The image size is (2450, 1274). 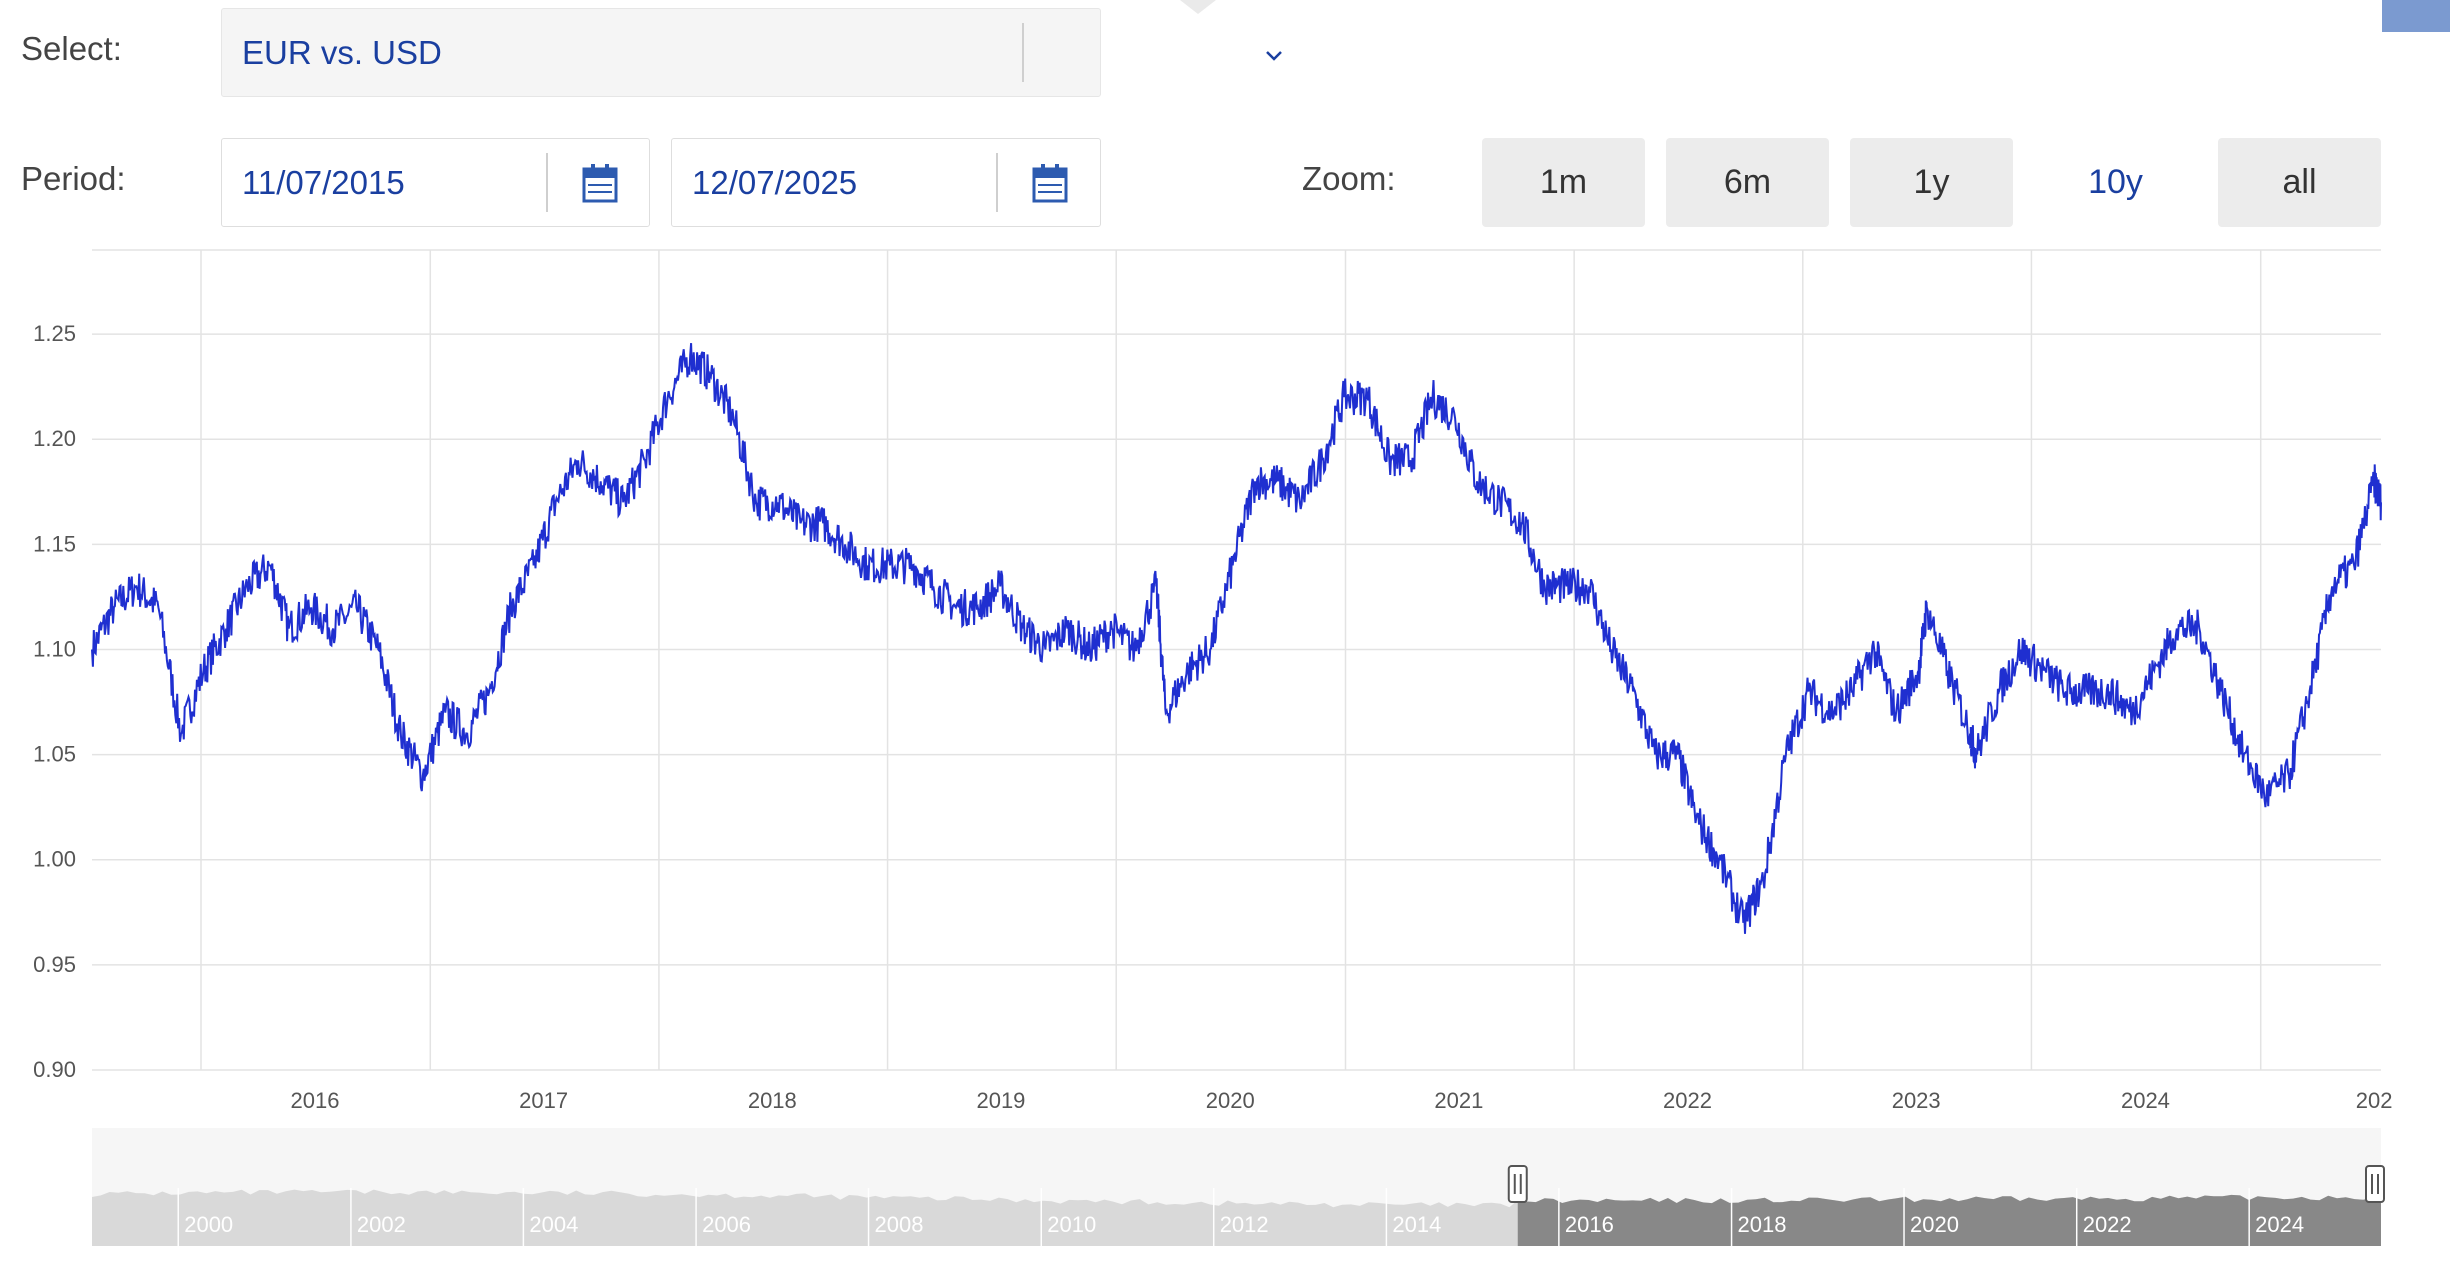 I want to click on period-label: Period:, so click(x=73, y=178).